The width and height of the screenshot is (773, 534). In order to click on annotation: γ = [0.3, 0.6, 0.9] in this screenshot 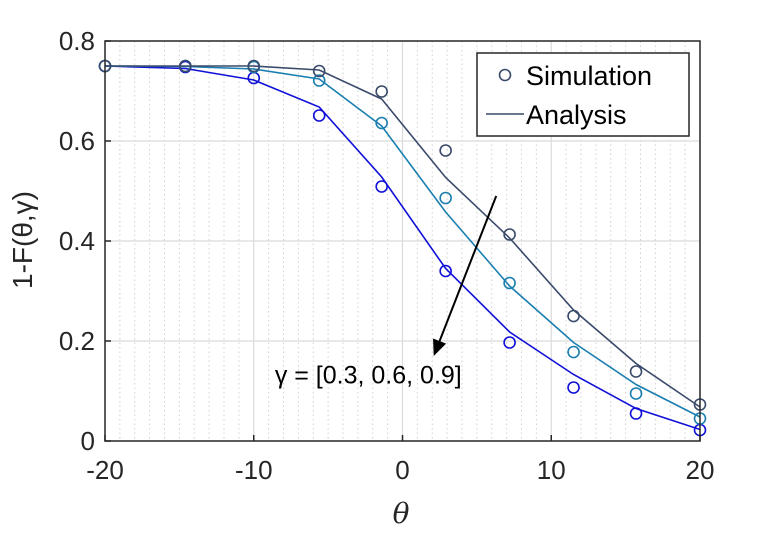, I will do `click(386, 292)`.